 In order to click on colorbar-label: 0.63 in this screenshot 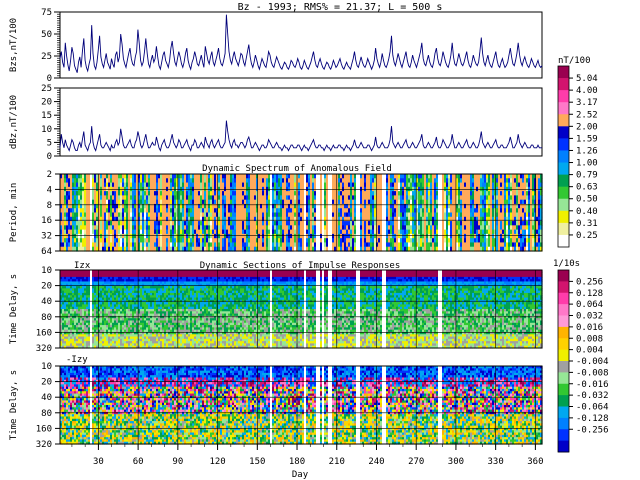, I will do `click(587, 188)`.